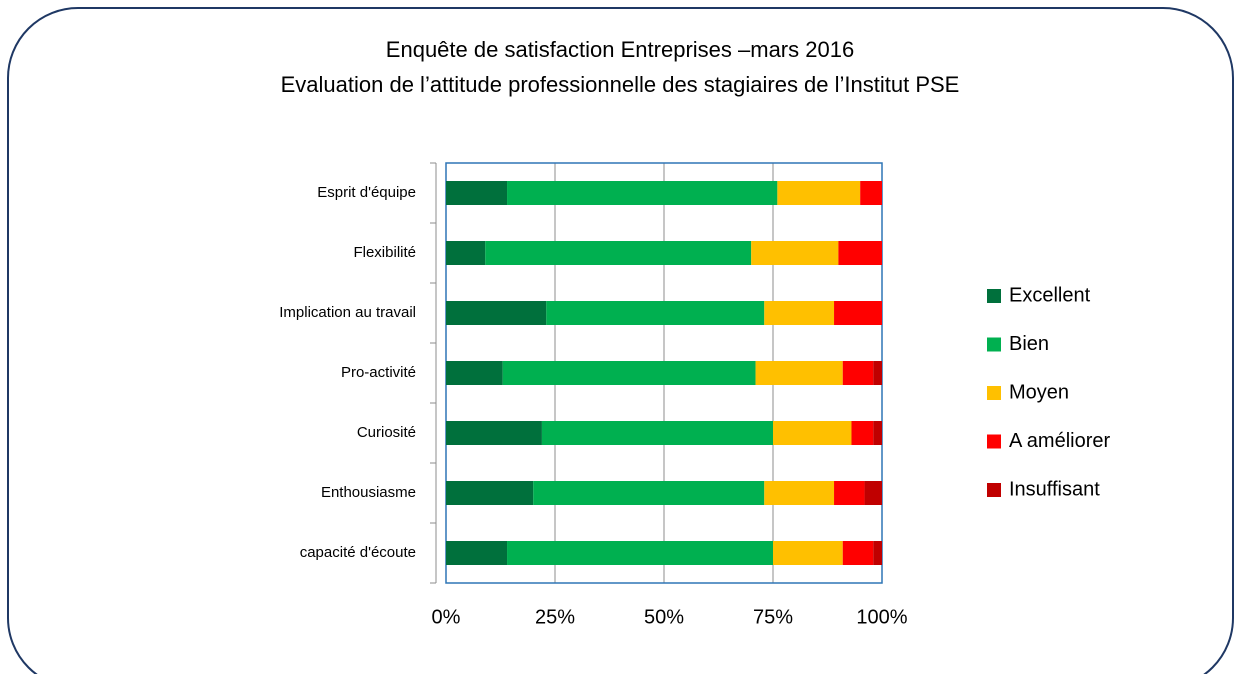 The image size is (1241, 674). I want to click on y-tick-label: Curiosité, so click(386, 432).